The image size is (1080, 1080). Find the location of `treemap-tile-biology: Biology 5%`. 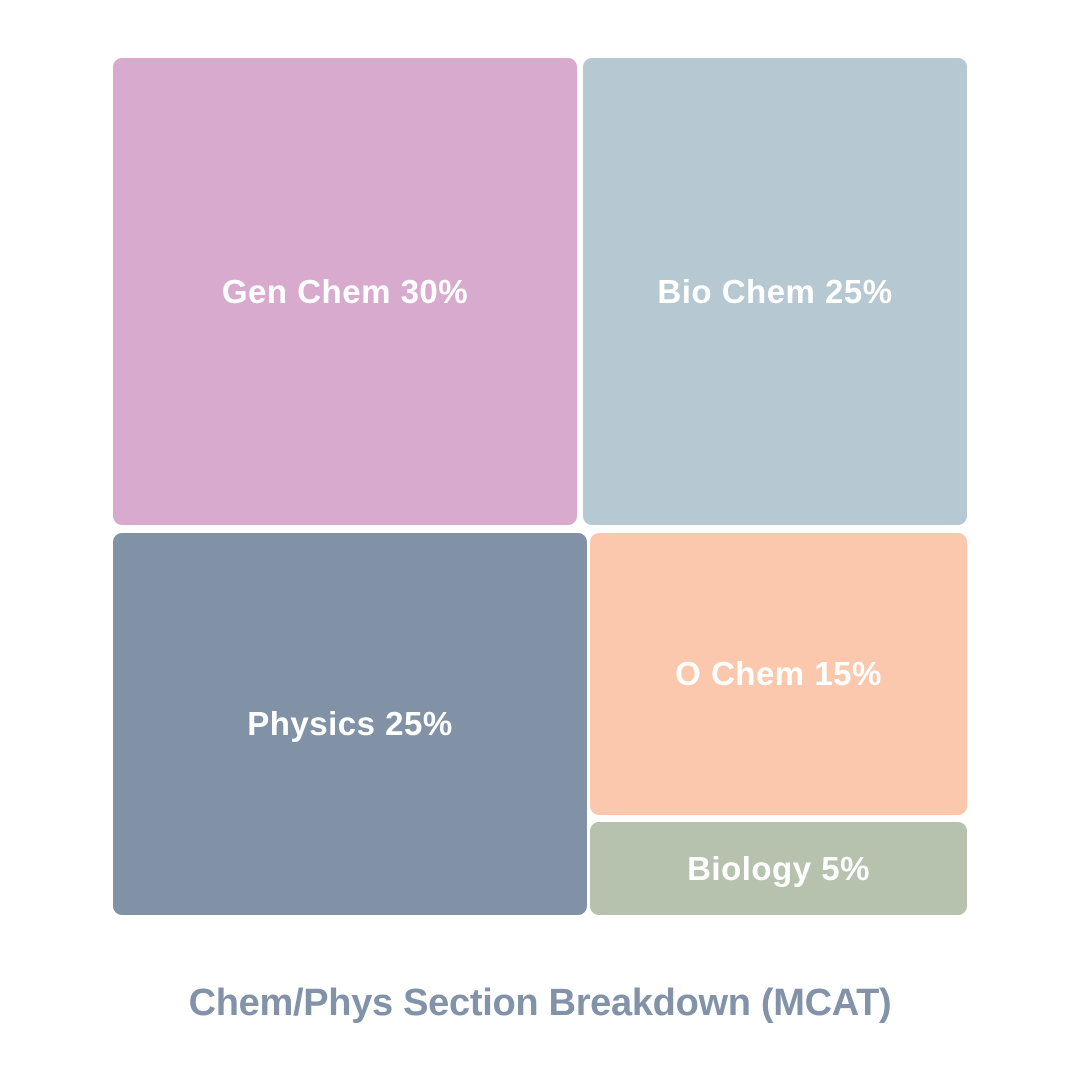

treemap-tile-biology: Biology 5% is located at coordinates (778, 868).